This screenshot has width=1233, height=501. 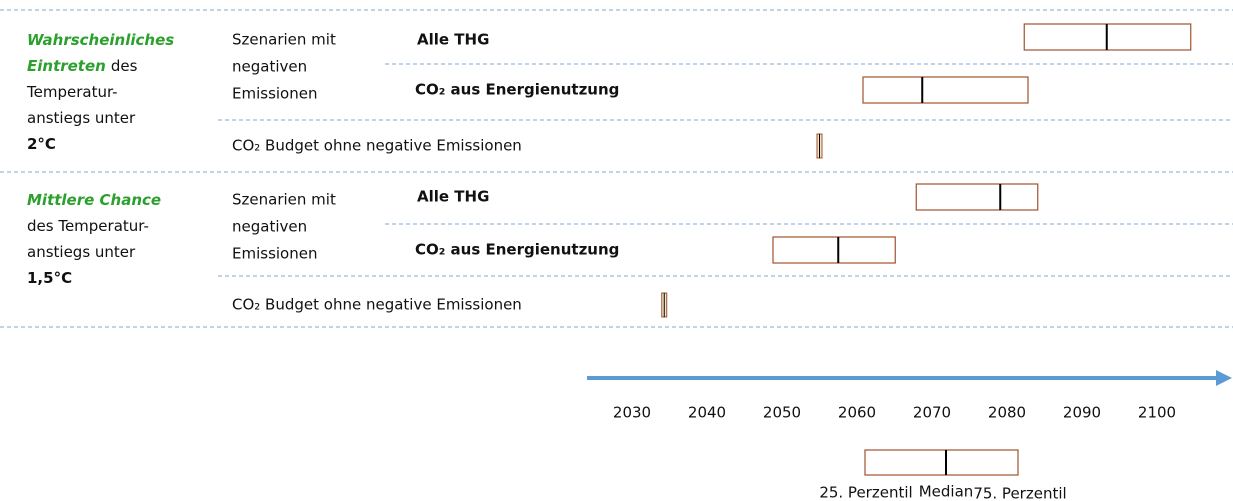 I want to click on group-label: Eintreten des, so click(x=82, y=66).